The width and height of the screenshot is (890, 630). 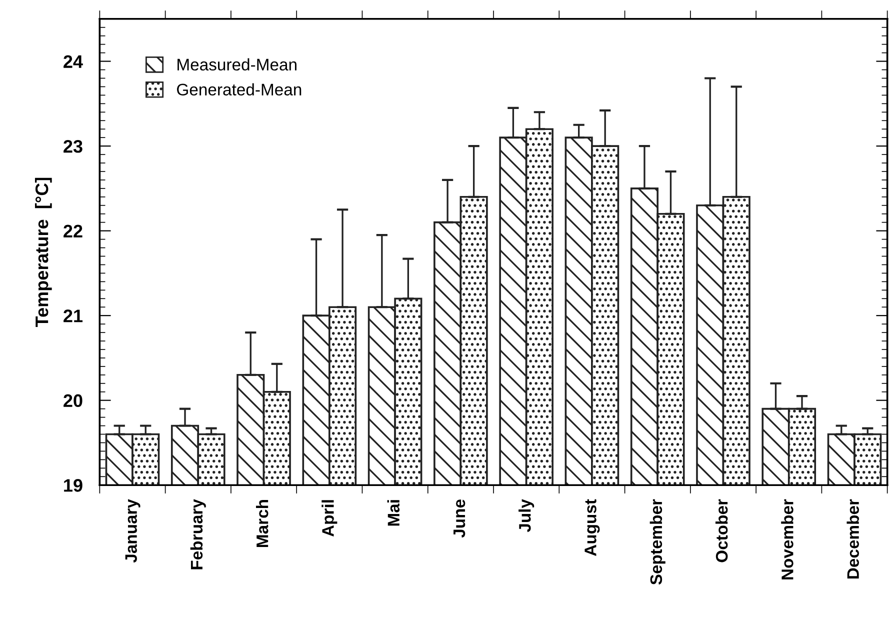 I want to click on x-tick-label: March, so click(x=262, y=523).